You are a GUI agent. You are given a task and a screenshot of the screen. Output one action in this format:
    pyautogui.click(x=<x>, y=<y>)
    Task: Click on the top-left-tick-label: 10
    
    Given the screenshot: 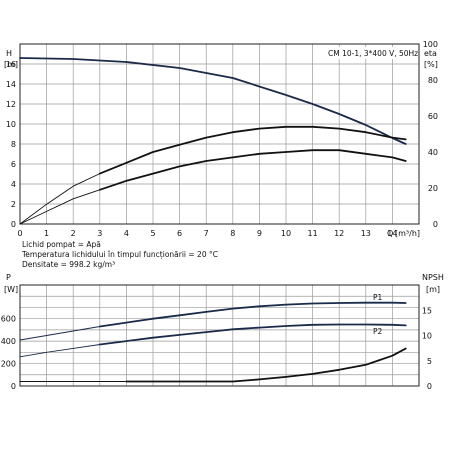 What is the action you would take?
    pyautogui.click(x=11, y=124)
    